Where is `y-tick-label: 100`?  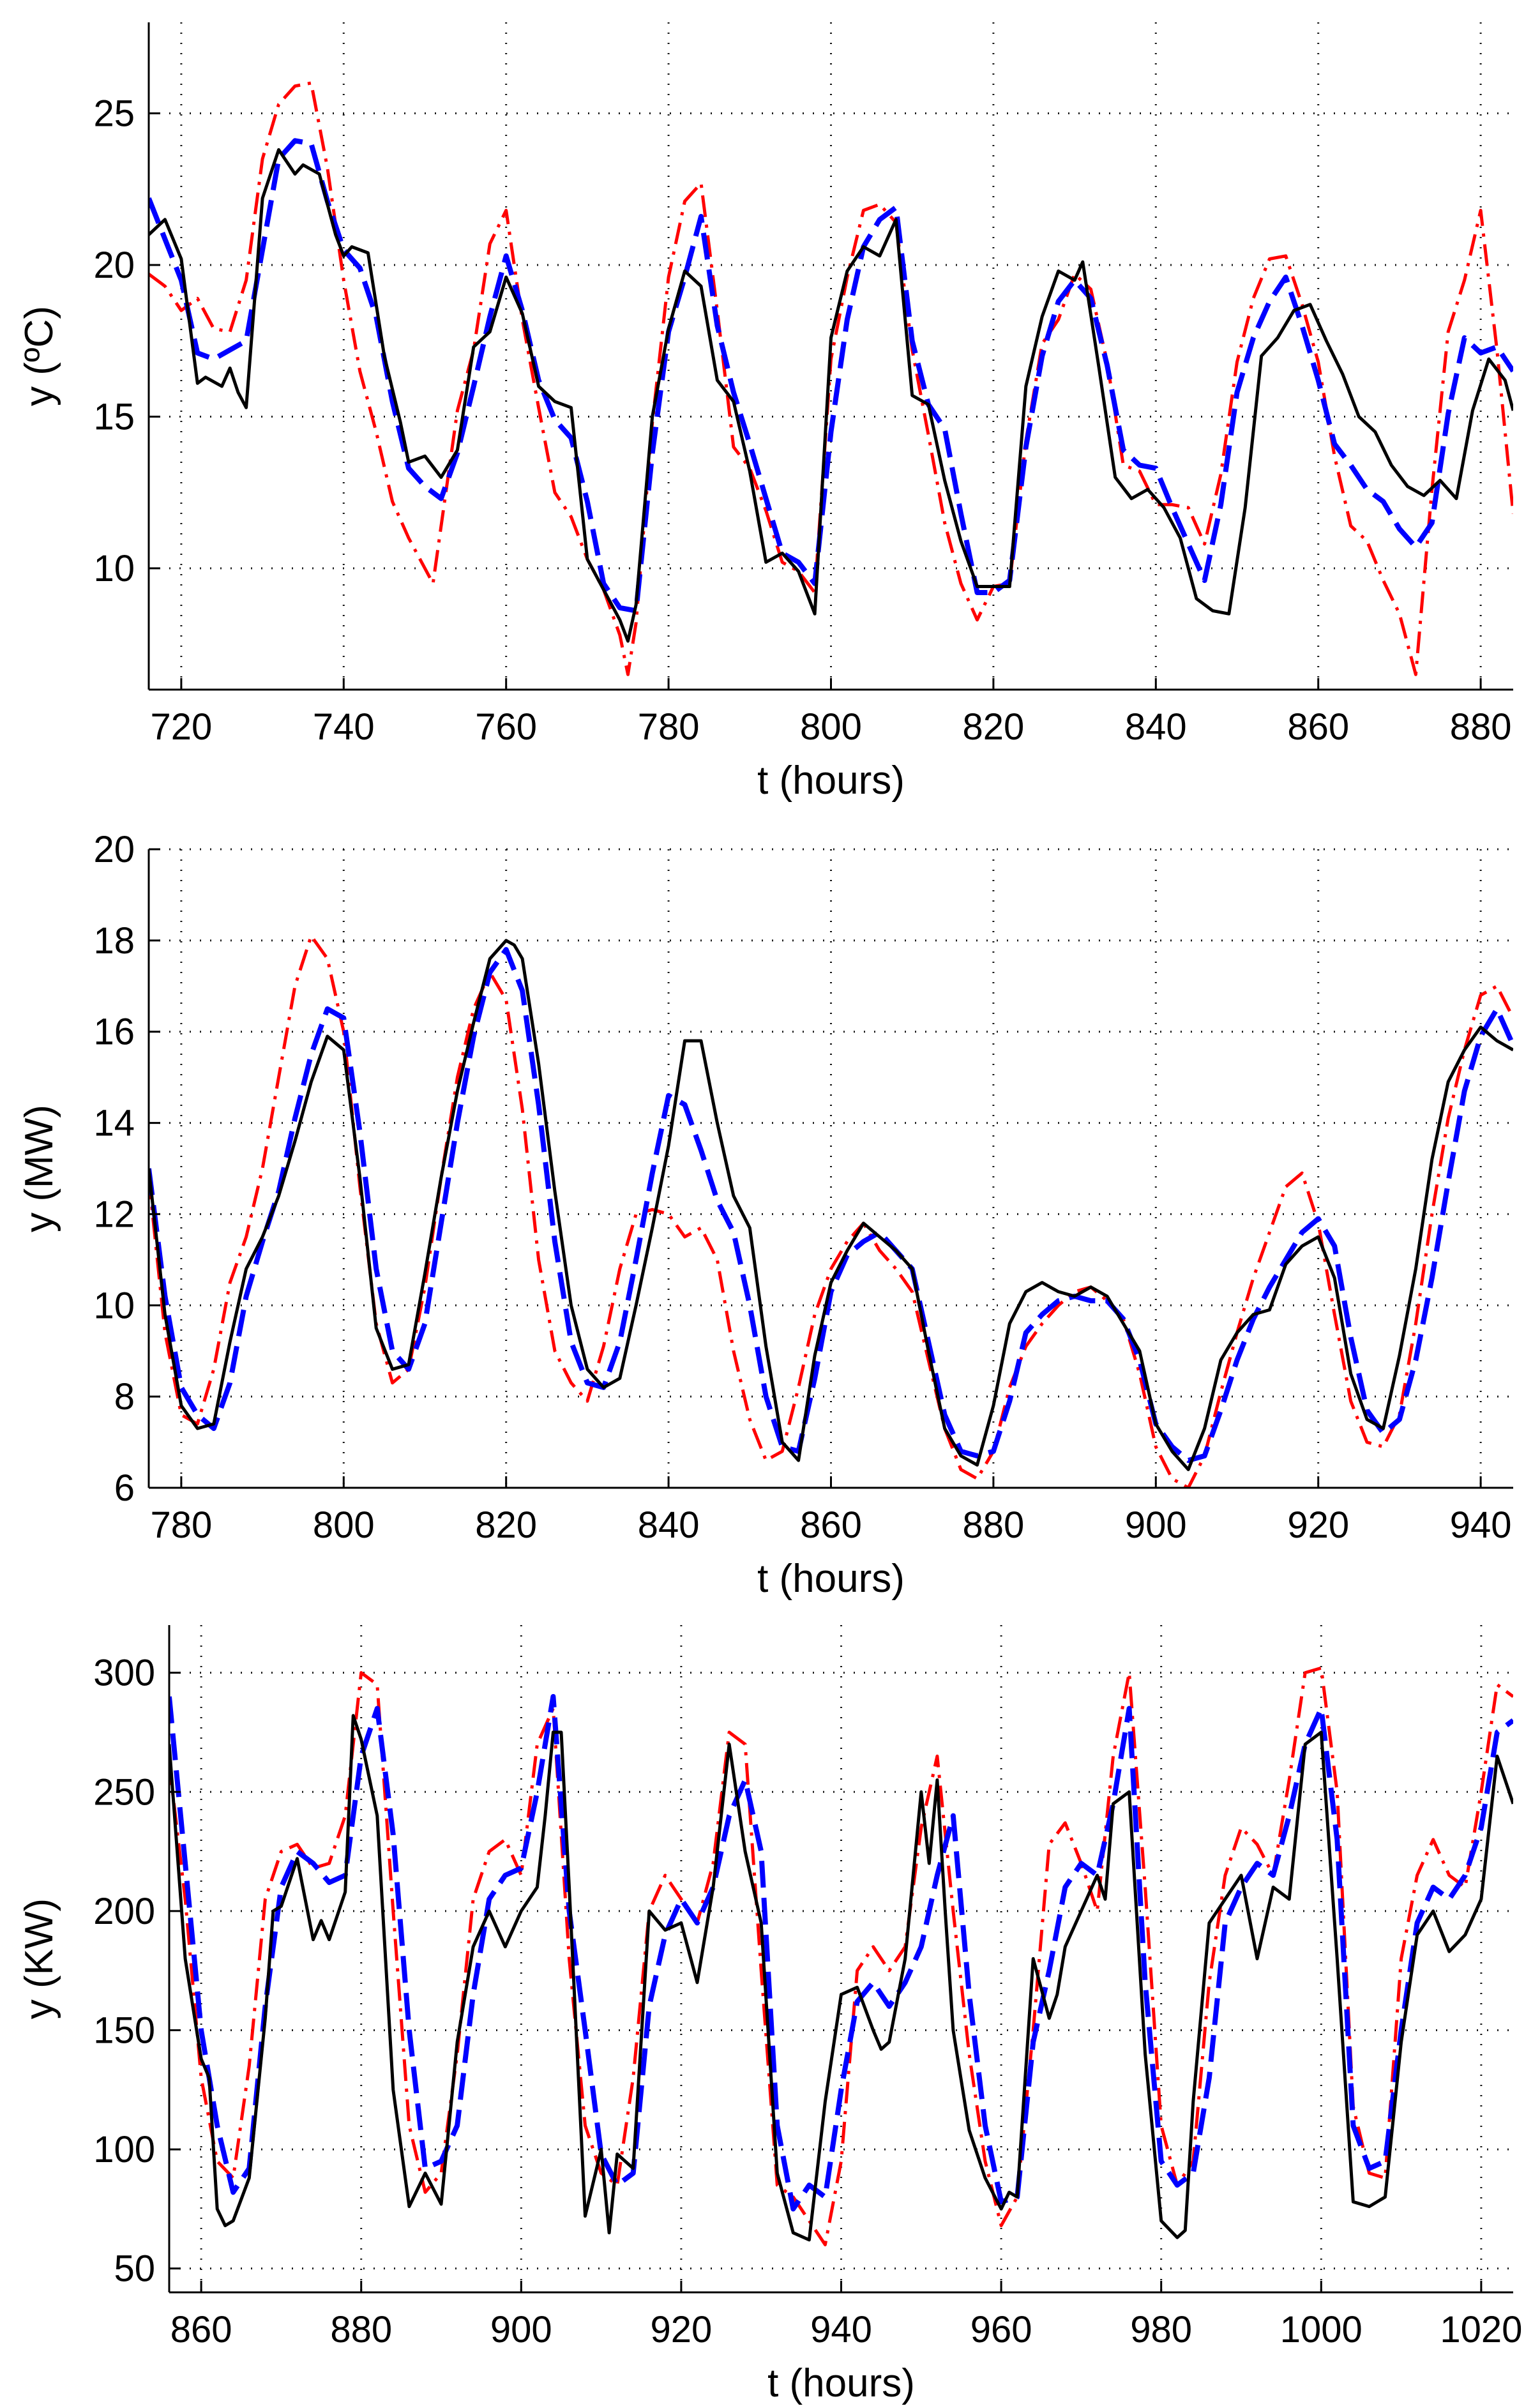
y-tick-label: 100 is located at coordinates (124, 2149).